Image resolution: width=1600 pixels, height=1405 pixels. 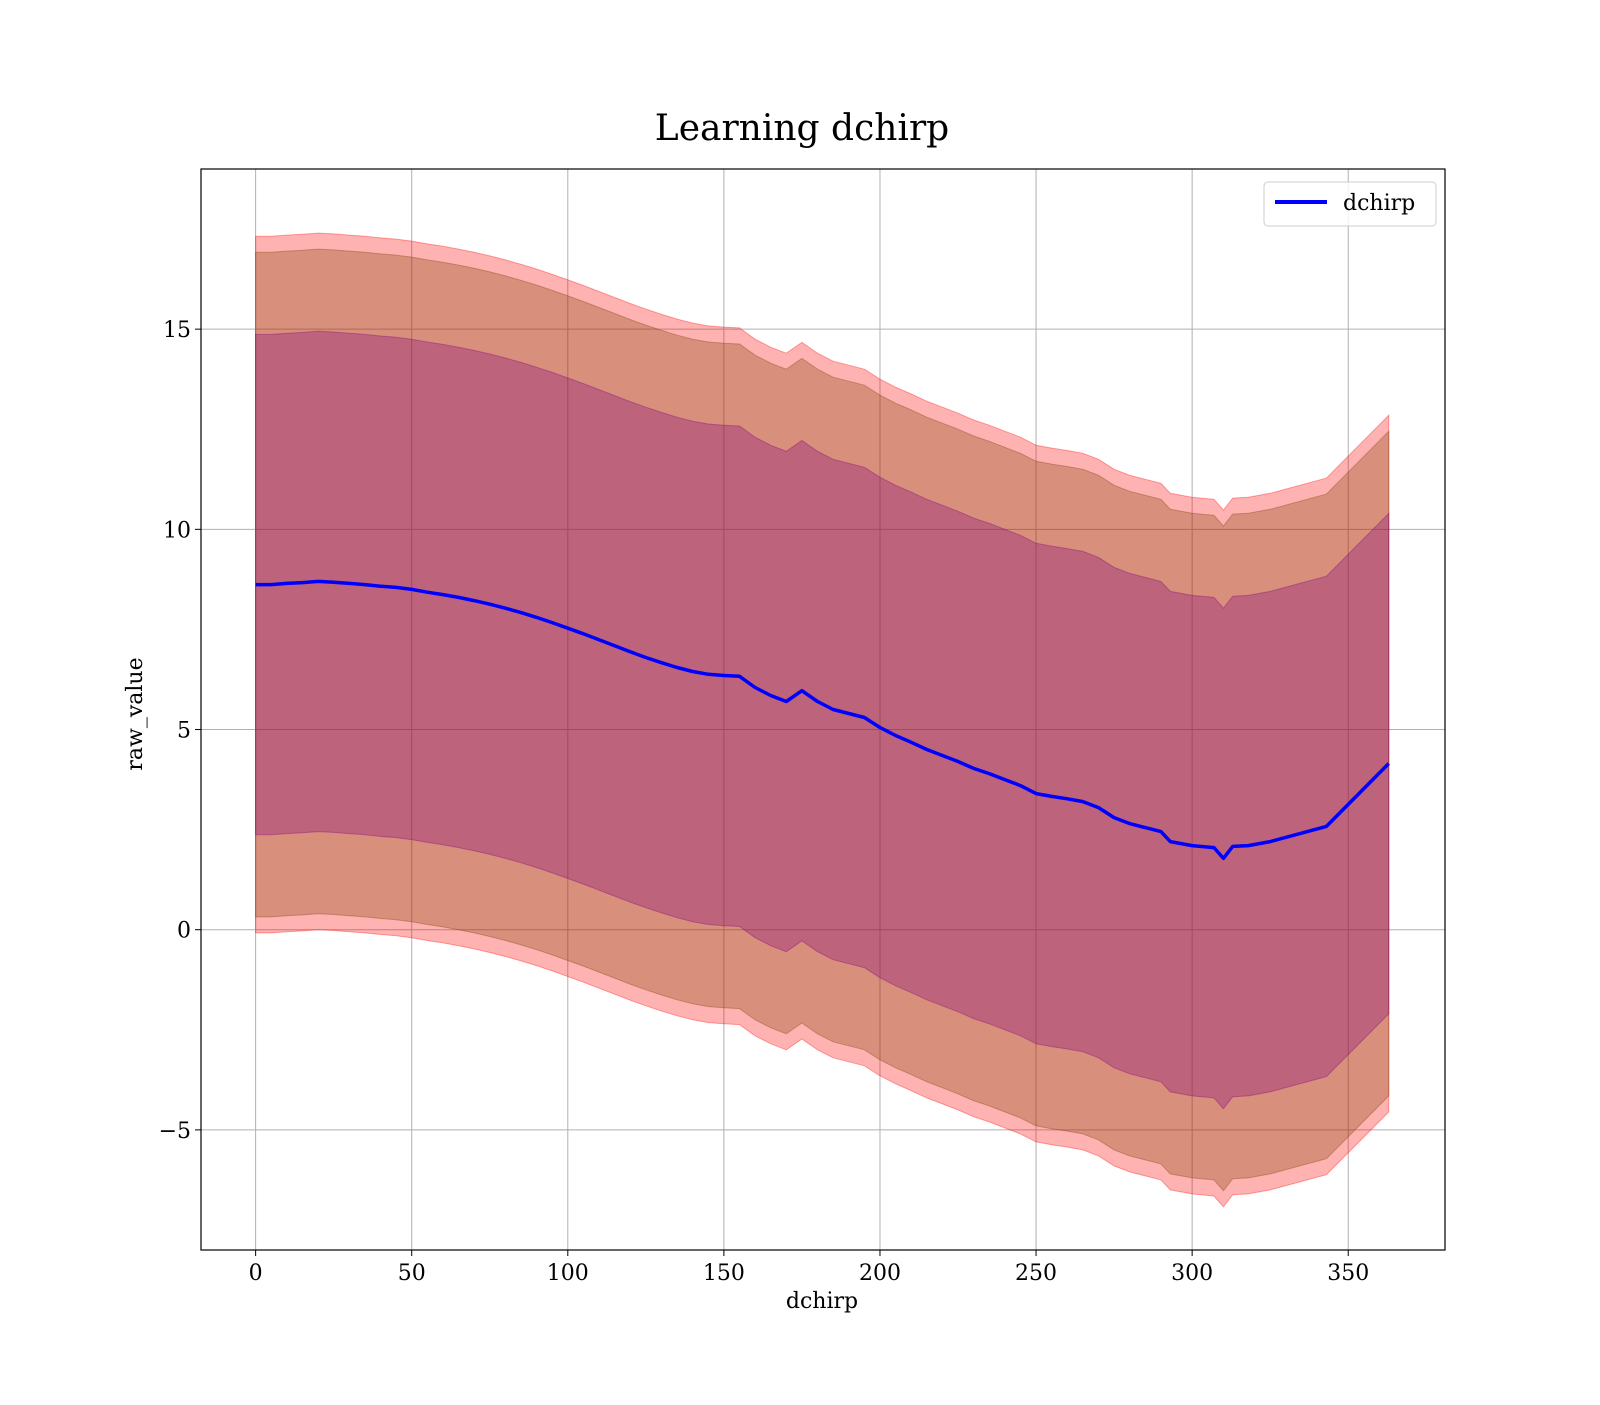 What do you see at coordinates (568, 1273) in the screenshot?
I see `x-tick-label-100: 100` at bounding box center [568, 1273].